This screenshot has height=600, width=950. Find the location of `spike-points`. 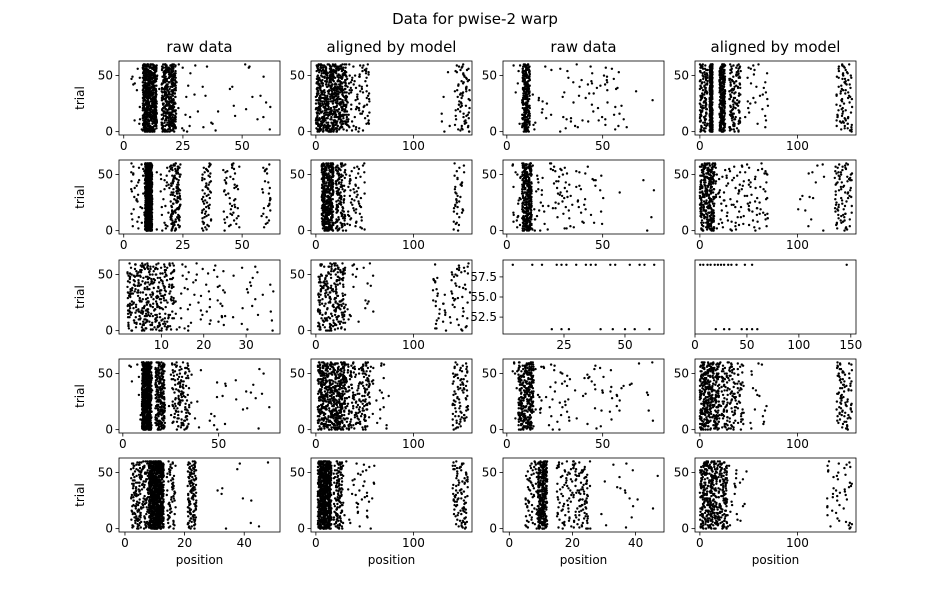

spike-points is located at coordinates (392, 98).